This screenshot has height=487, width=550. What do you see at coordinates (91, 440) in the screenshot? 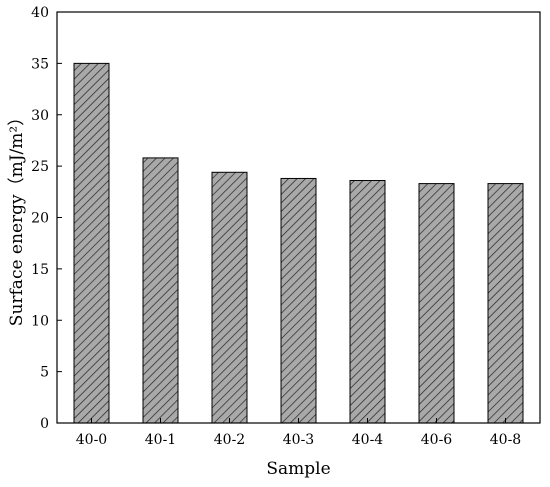
I see `x-tick-label: 40-0` at bounding box center [91, 440].